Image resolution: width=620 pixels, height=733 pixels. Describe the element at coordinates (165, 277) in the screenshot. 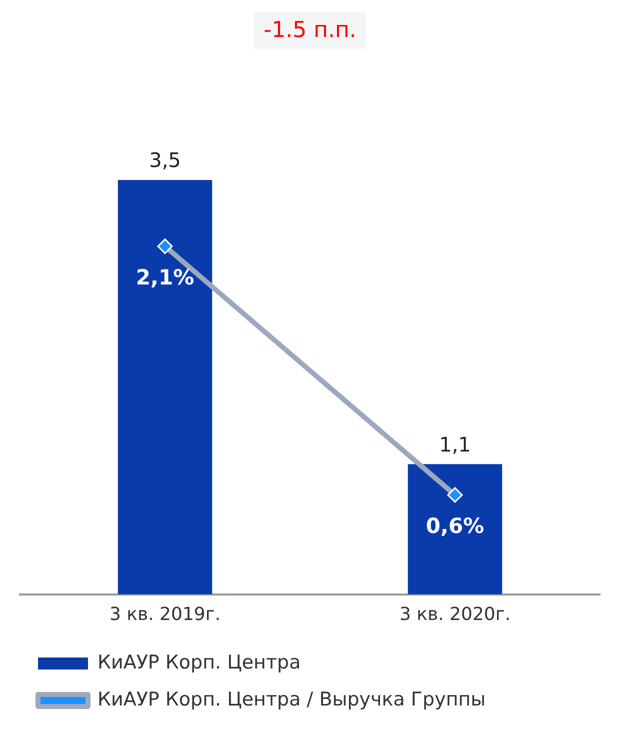

I see `data-label: 2,1%` at that location.